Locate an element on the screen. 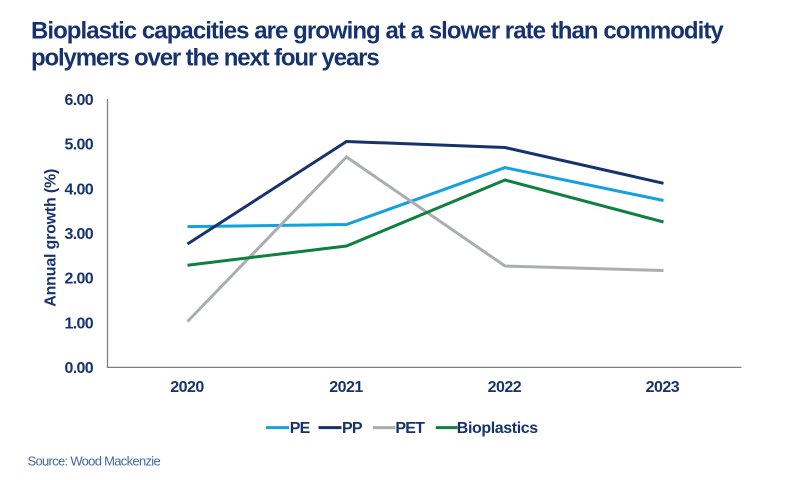 The width and height of the screenshot is (800, 480). svg-text: Source: Wood Mackenzie is located at coordinates (94, 461).